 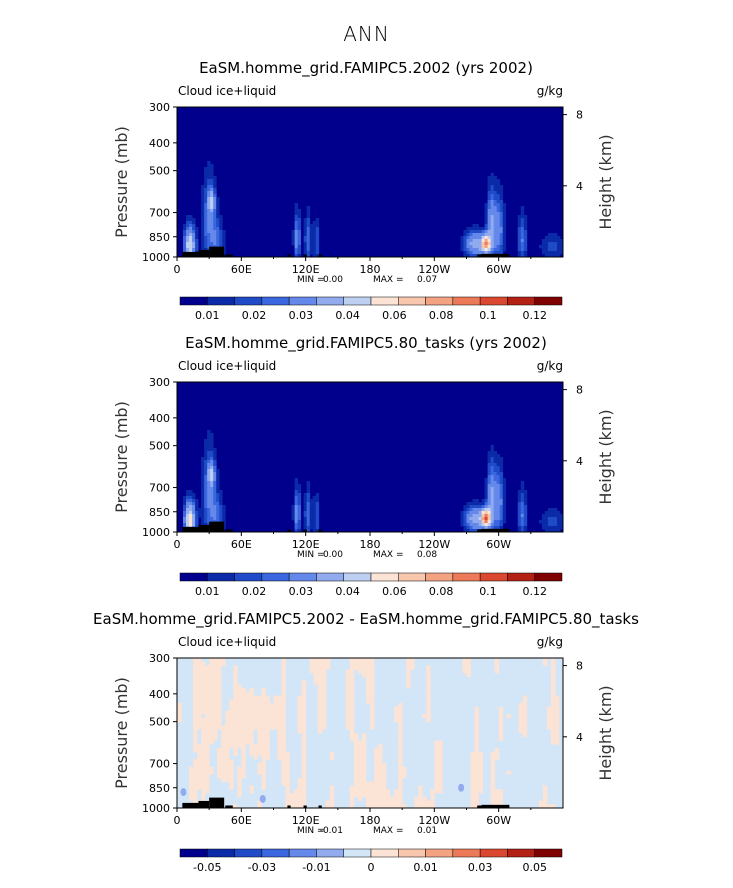 I want to click on topography, so click(x=346, y=526).